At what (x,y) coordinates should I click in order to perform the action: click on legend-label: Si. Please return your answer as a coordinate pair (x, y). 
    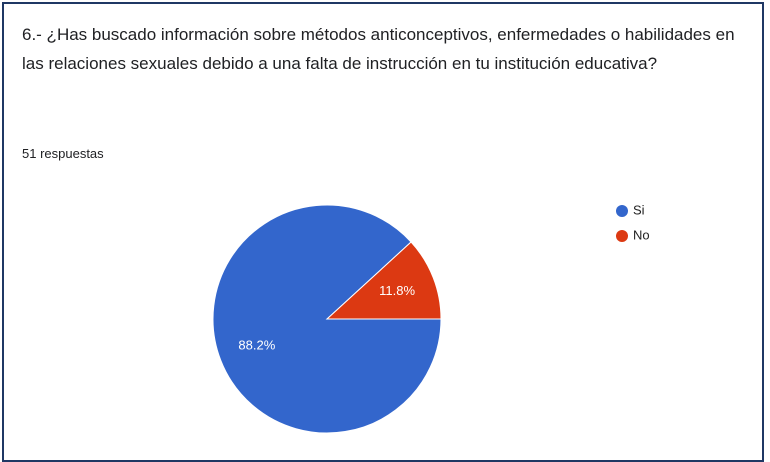
    Looking at the image, I should click on (639, 209).